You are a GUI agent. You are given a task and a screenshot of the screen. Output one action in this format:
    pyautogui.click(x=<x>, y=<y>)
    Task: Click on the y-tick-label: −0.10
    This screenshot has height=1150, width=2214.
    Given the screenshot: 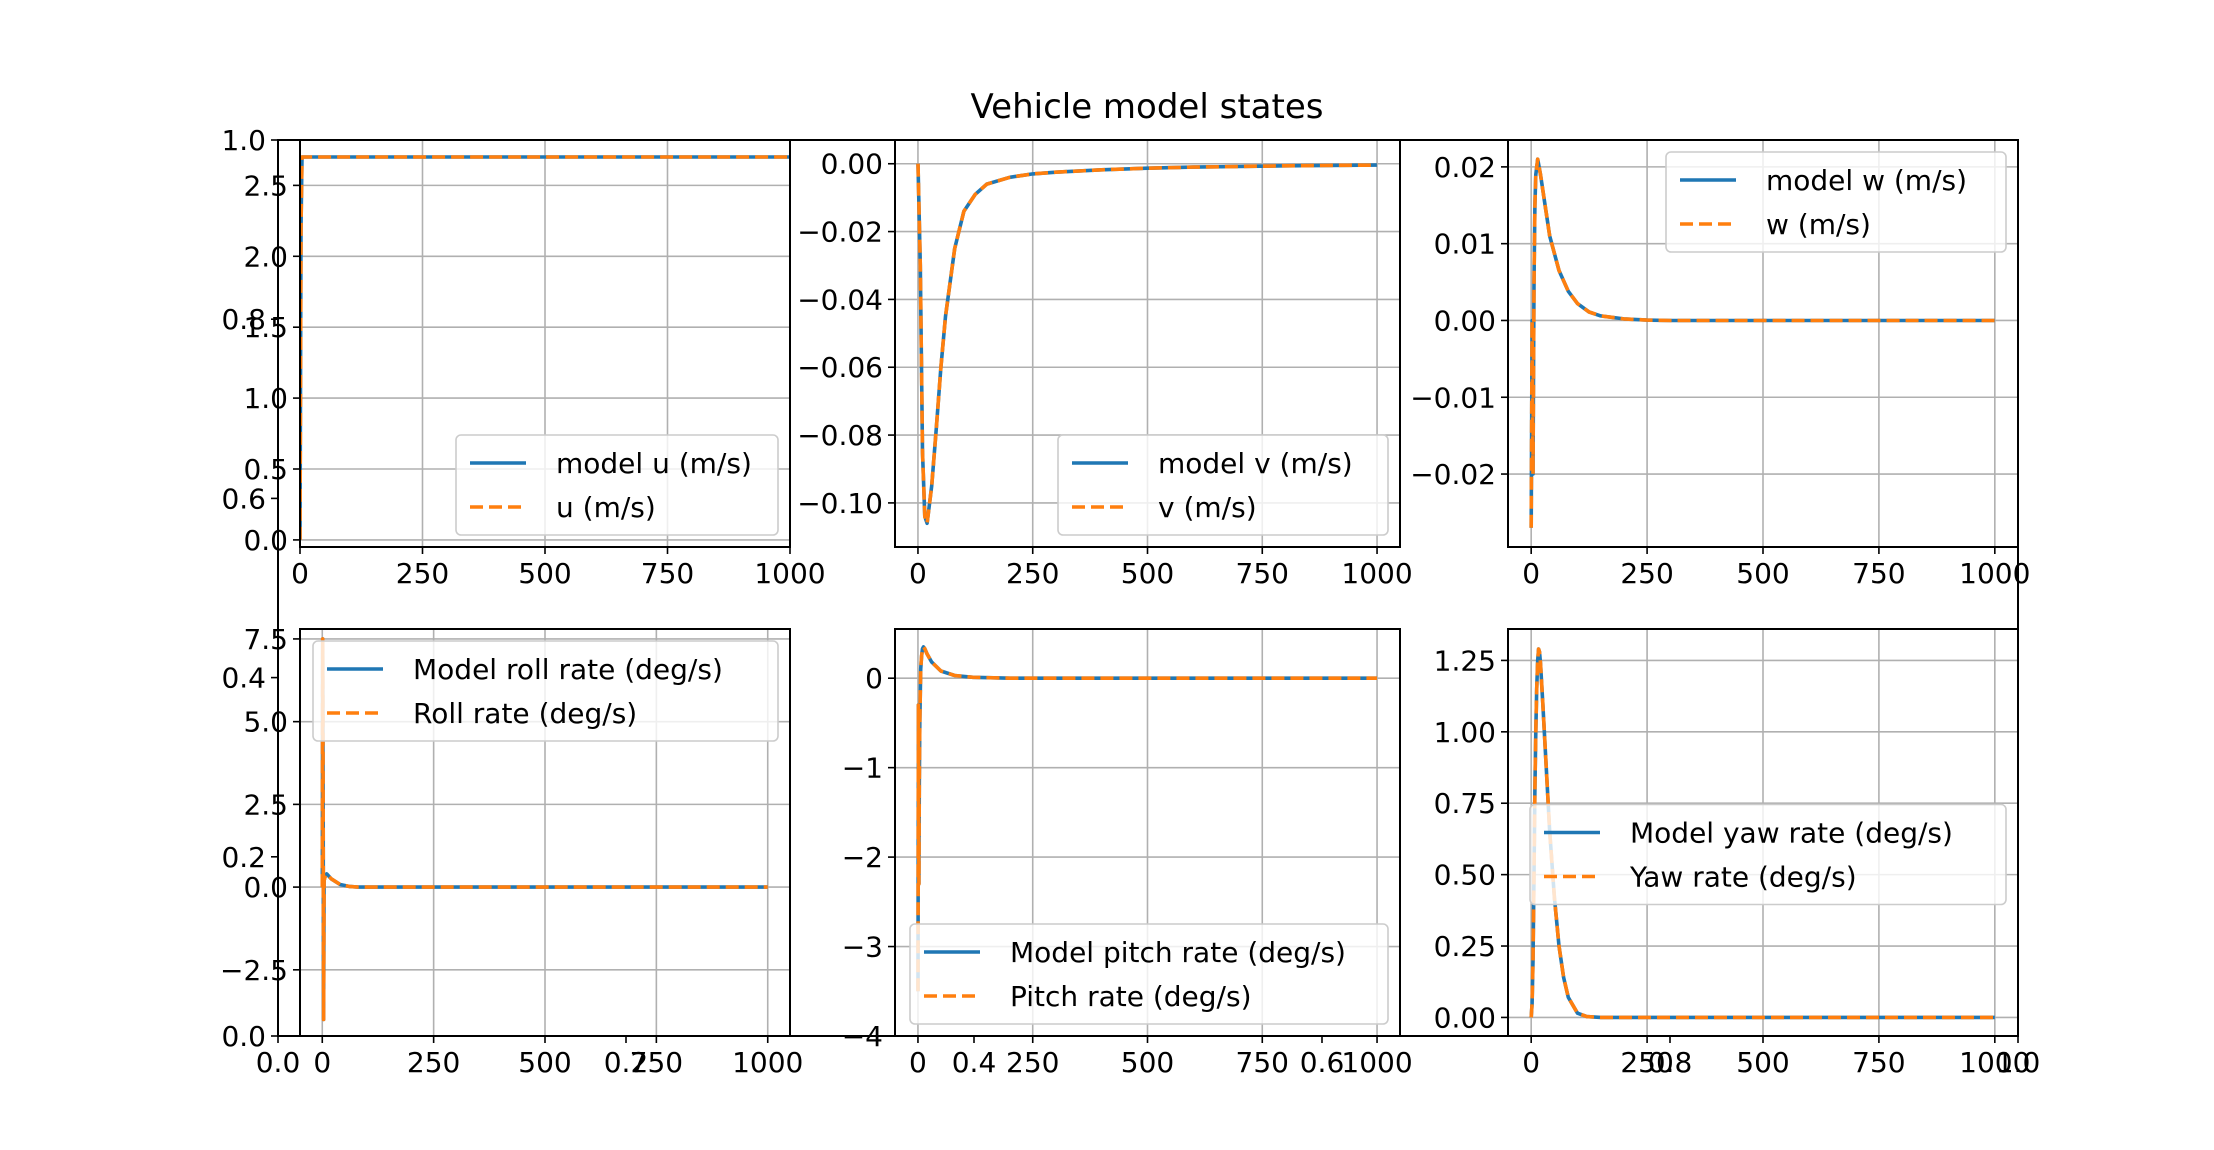 What is the action you would take?
    pyautogui.click(x=840, y=503)
    